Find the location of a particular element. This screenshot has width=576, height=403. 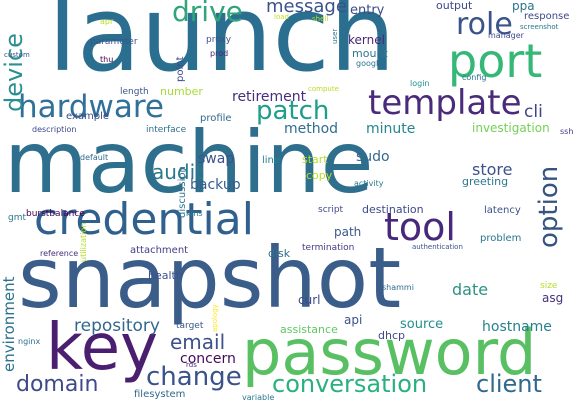

word-shell: shell is located at coordinates (320, 19).